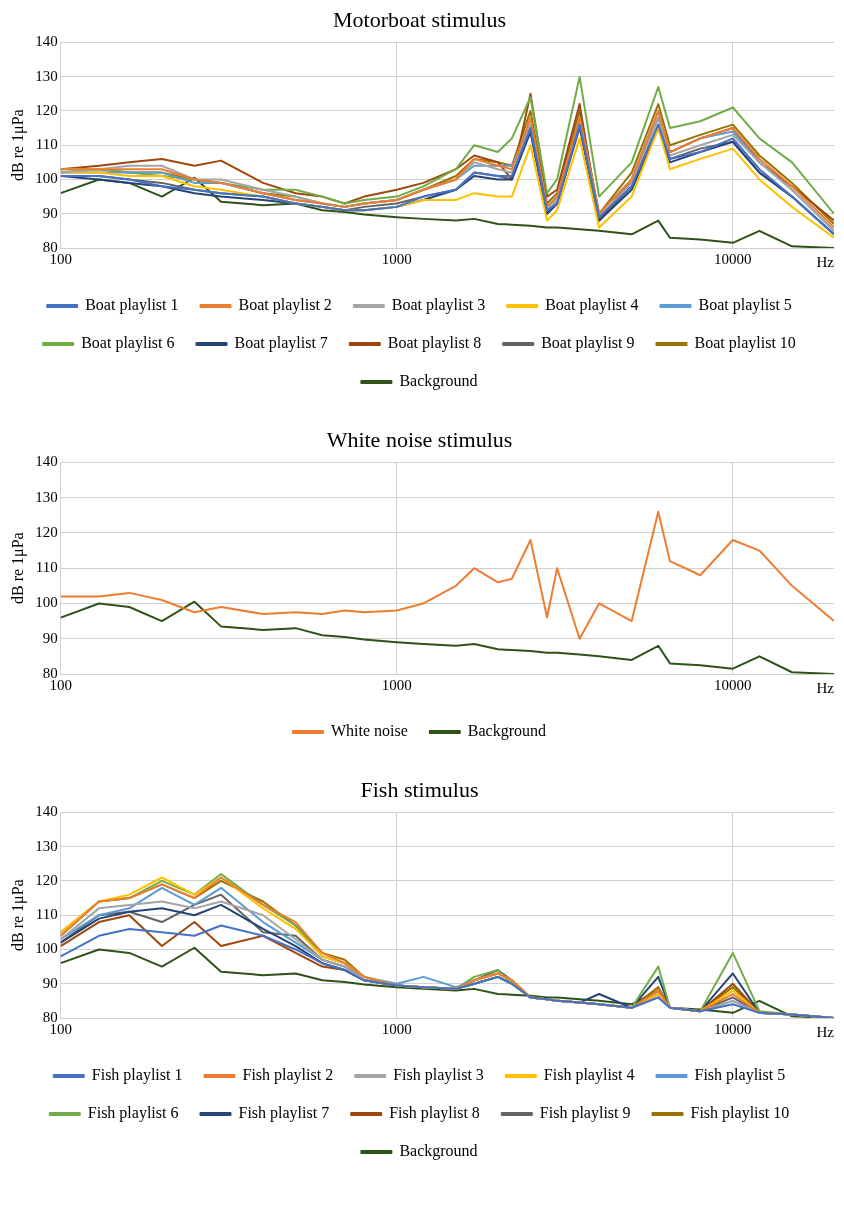 This screenshot has height=1213, width=844. Describe the element at coordinates (438, 1075) in the screenshot. I see `legend-label: Fish playlist 3` at that location.